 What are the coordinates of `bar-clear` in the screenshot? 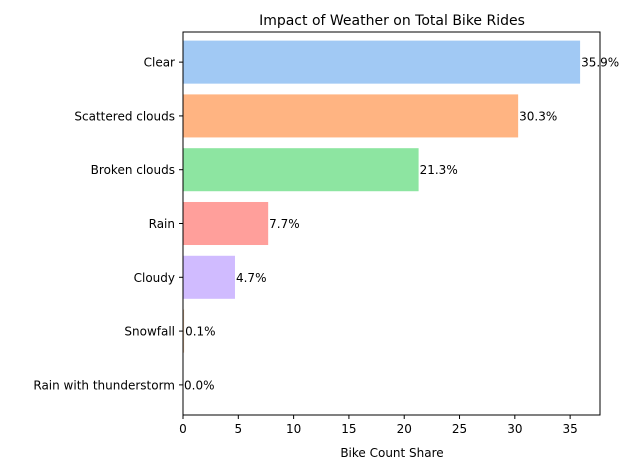 It's located at (382, 62).